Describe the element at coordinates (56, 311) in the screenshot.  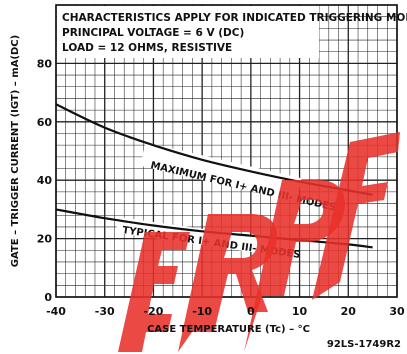
I see `x-tick-label: -40` at that location.